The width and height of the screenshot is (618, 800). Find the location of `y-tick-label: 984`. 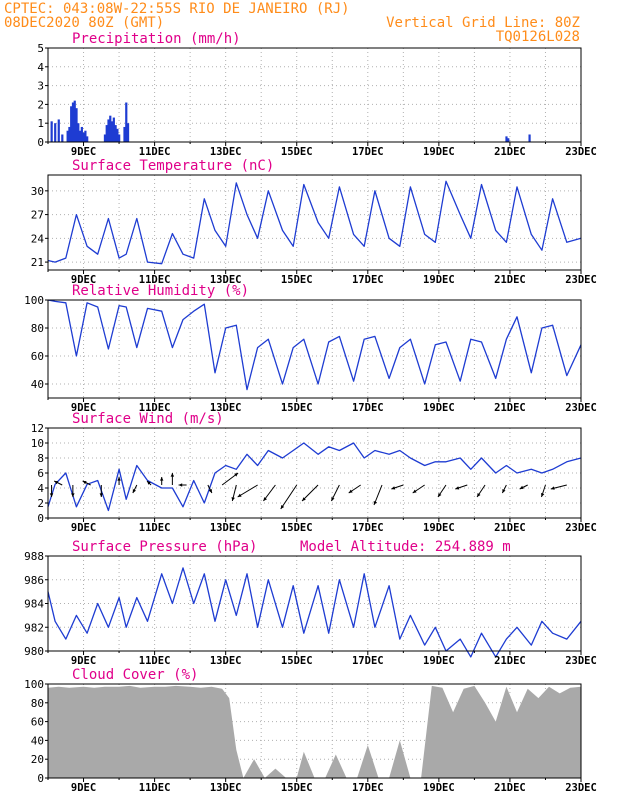

y-tick-label: 984 is located at coordinates (34, 604).